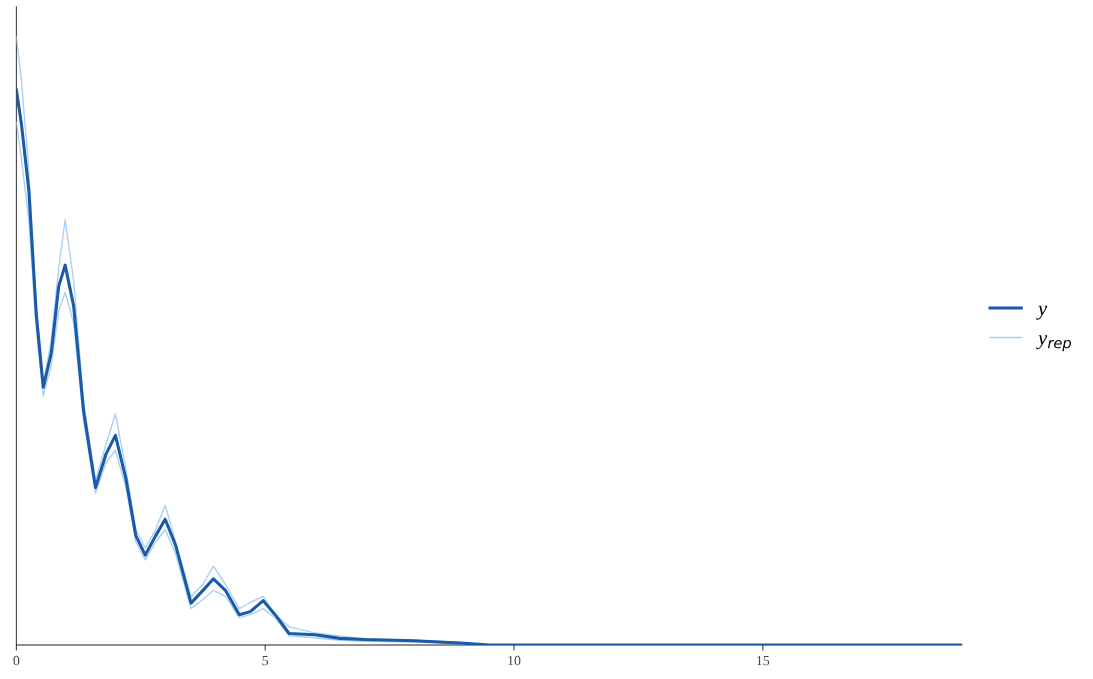  I want to click on x-tick-label: 5, so click(265, 661).